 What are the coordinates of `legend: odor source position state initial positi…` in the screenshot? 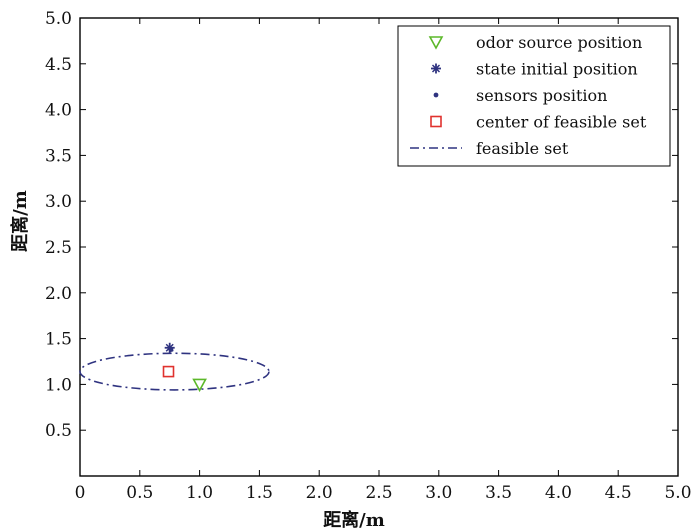 It's located at (534, 96).